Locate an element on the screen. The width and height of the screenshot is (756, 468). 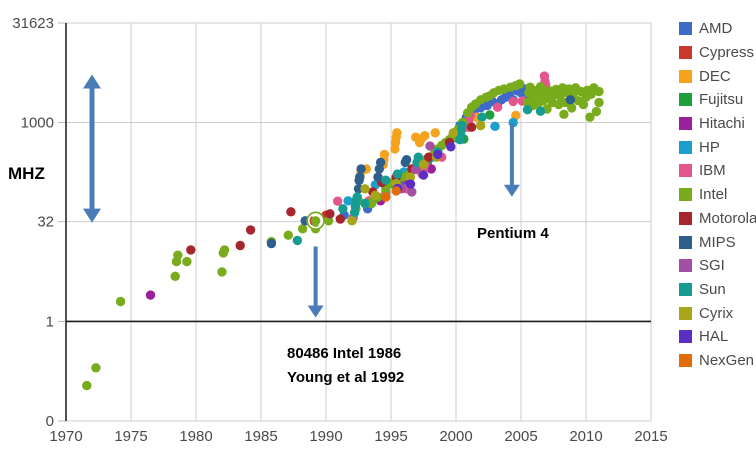
arrow-80486-down-head is located at coordinates (315, 311).